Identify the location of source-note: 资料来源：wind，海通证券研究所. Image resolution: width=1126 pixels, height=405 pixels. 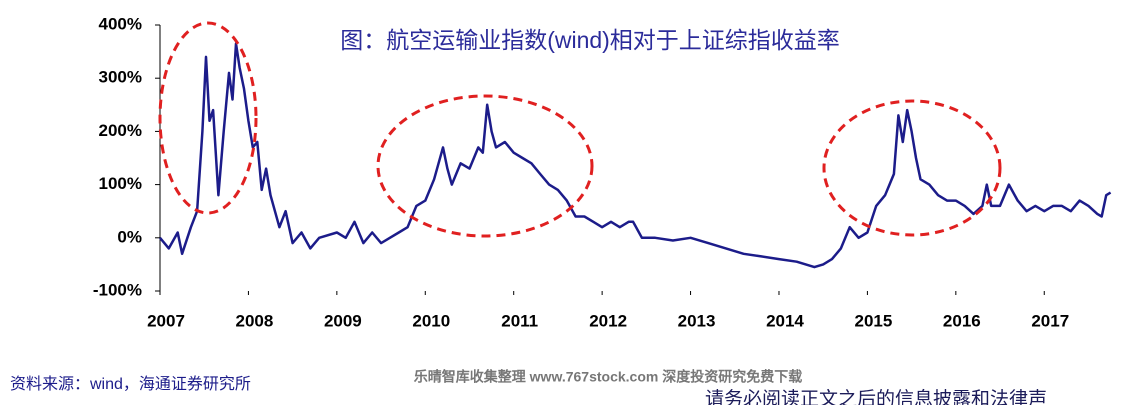
(130, 384).